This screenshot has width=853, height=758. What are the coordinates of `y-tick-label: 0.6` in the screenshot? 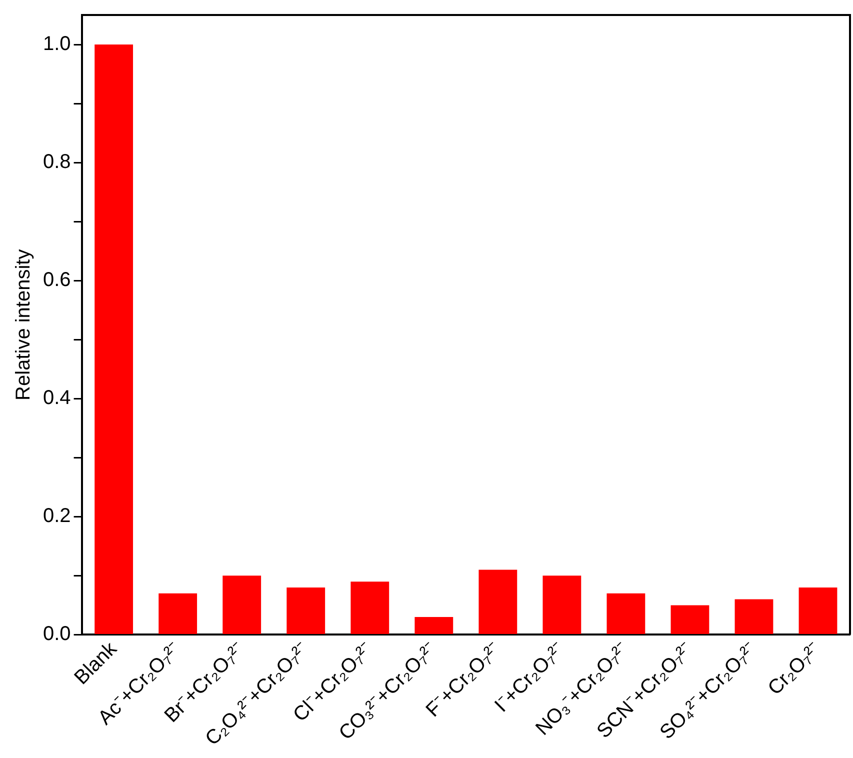 It's located at (56, 280).